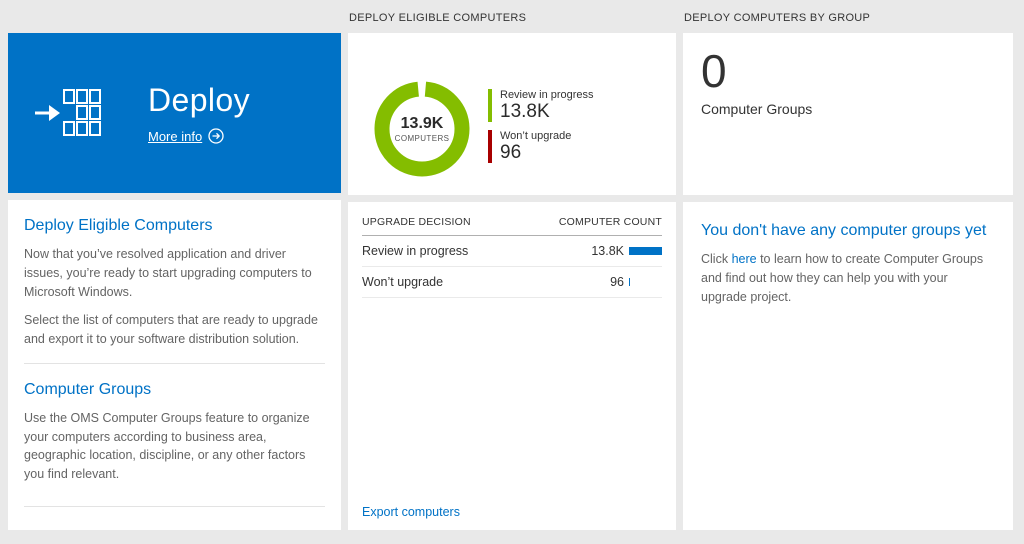 This screenshot has width=1024, height=544. What do you see at coordinates (174, 517) in the screenshot?
I see `panel-footer-divider` at bounding box center [174, 517].